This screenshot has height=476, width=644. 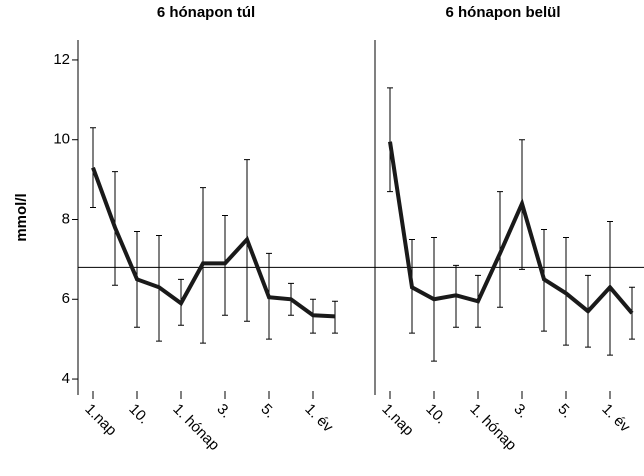 What do you see at coordinates (21, 217) in the screenshot?
I see `y-axis-label: mmol/l` at bounding box center [21, 217].